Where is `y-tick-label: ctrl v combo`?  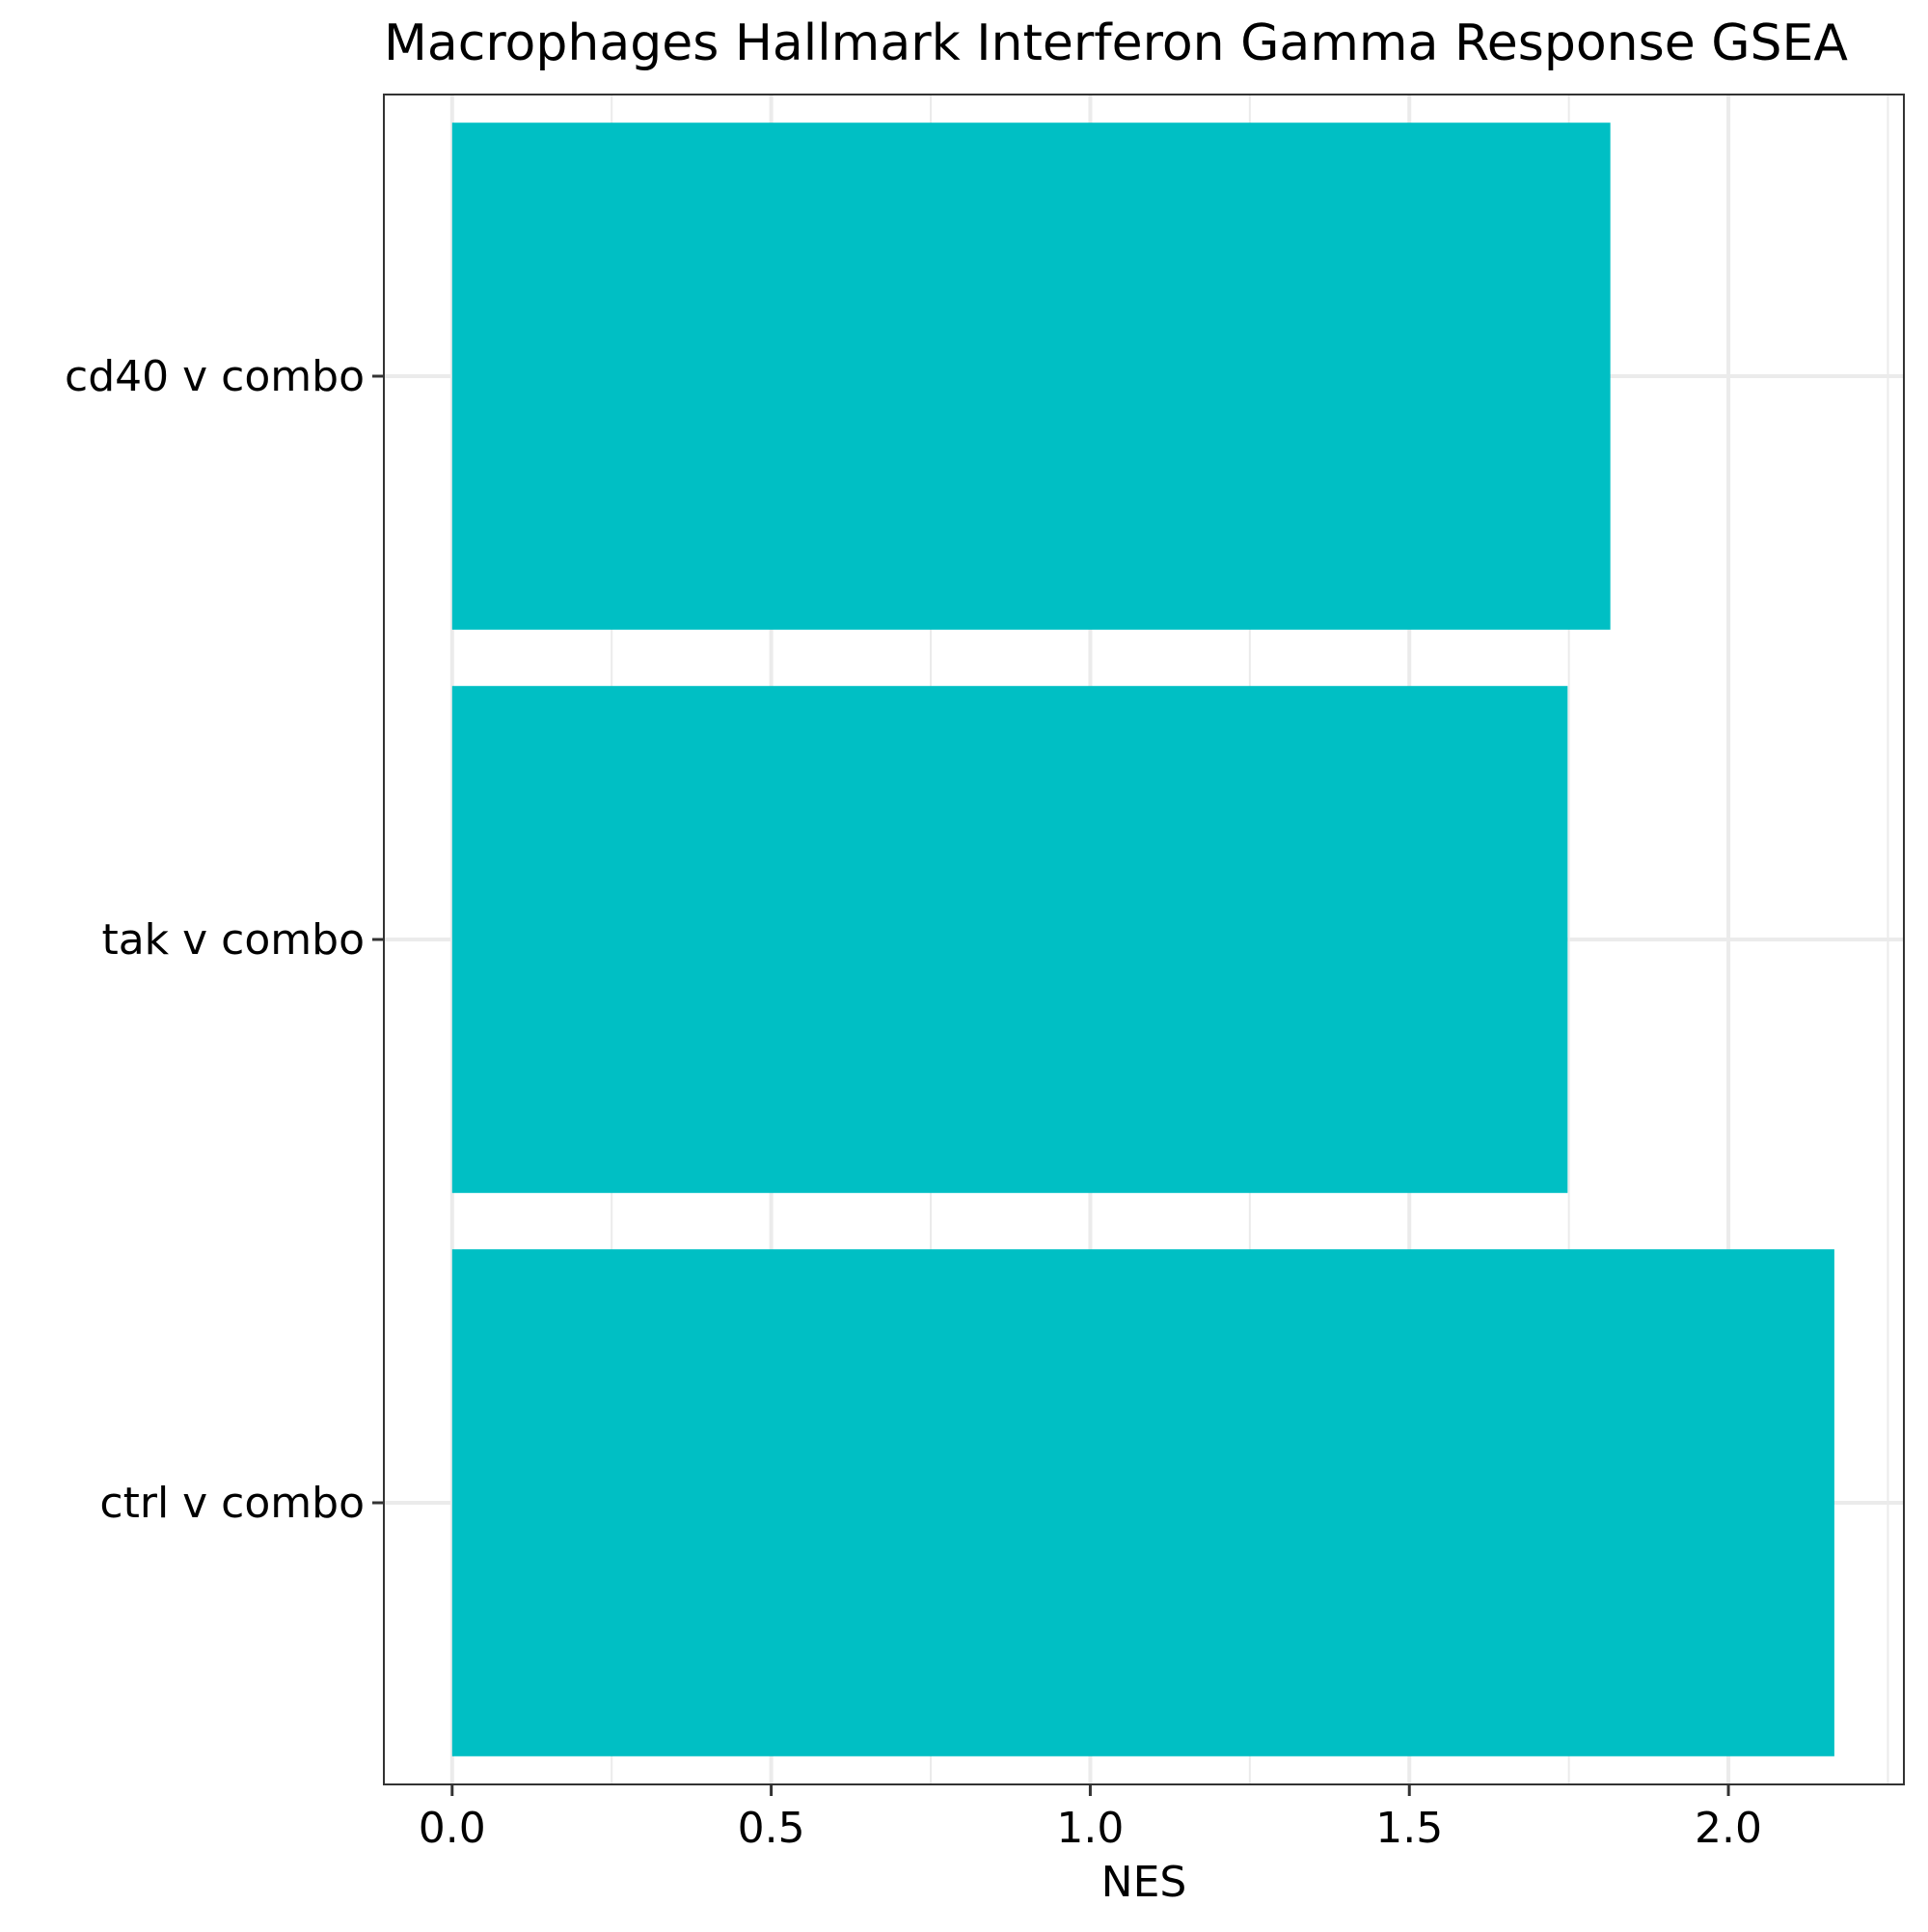
y-tick-label: ctrl v combo is located at coordinates (232, 1503).